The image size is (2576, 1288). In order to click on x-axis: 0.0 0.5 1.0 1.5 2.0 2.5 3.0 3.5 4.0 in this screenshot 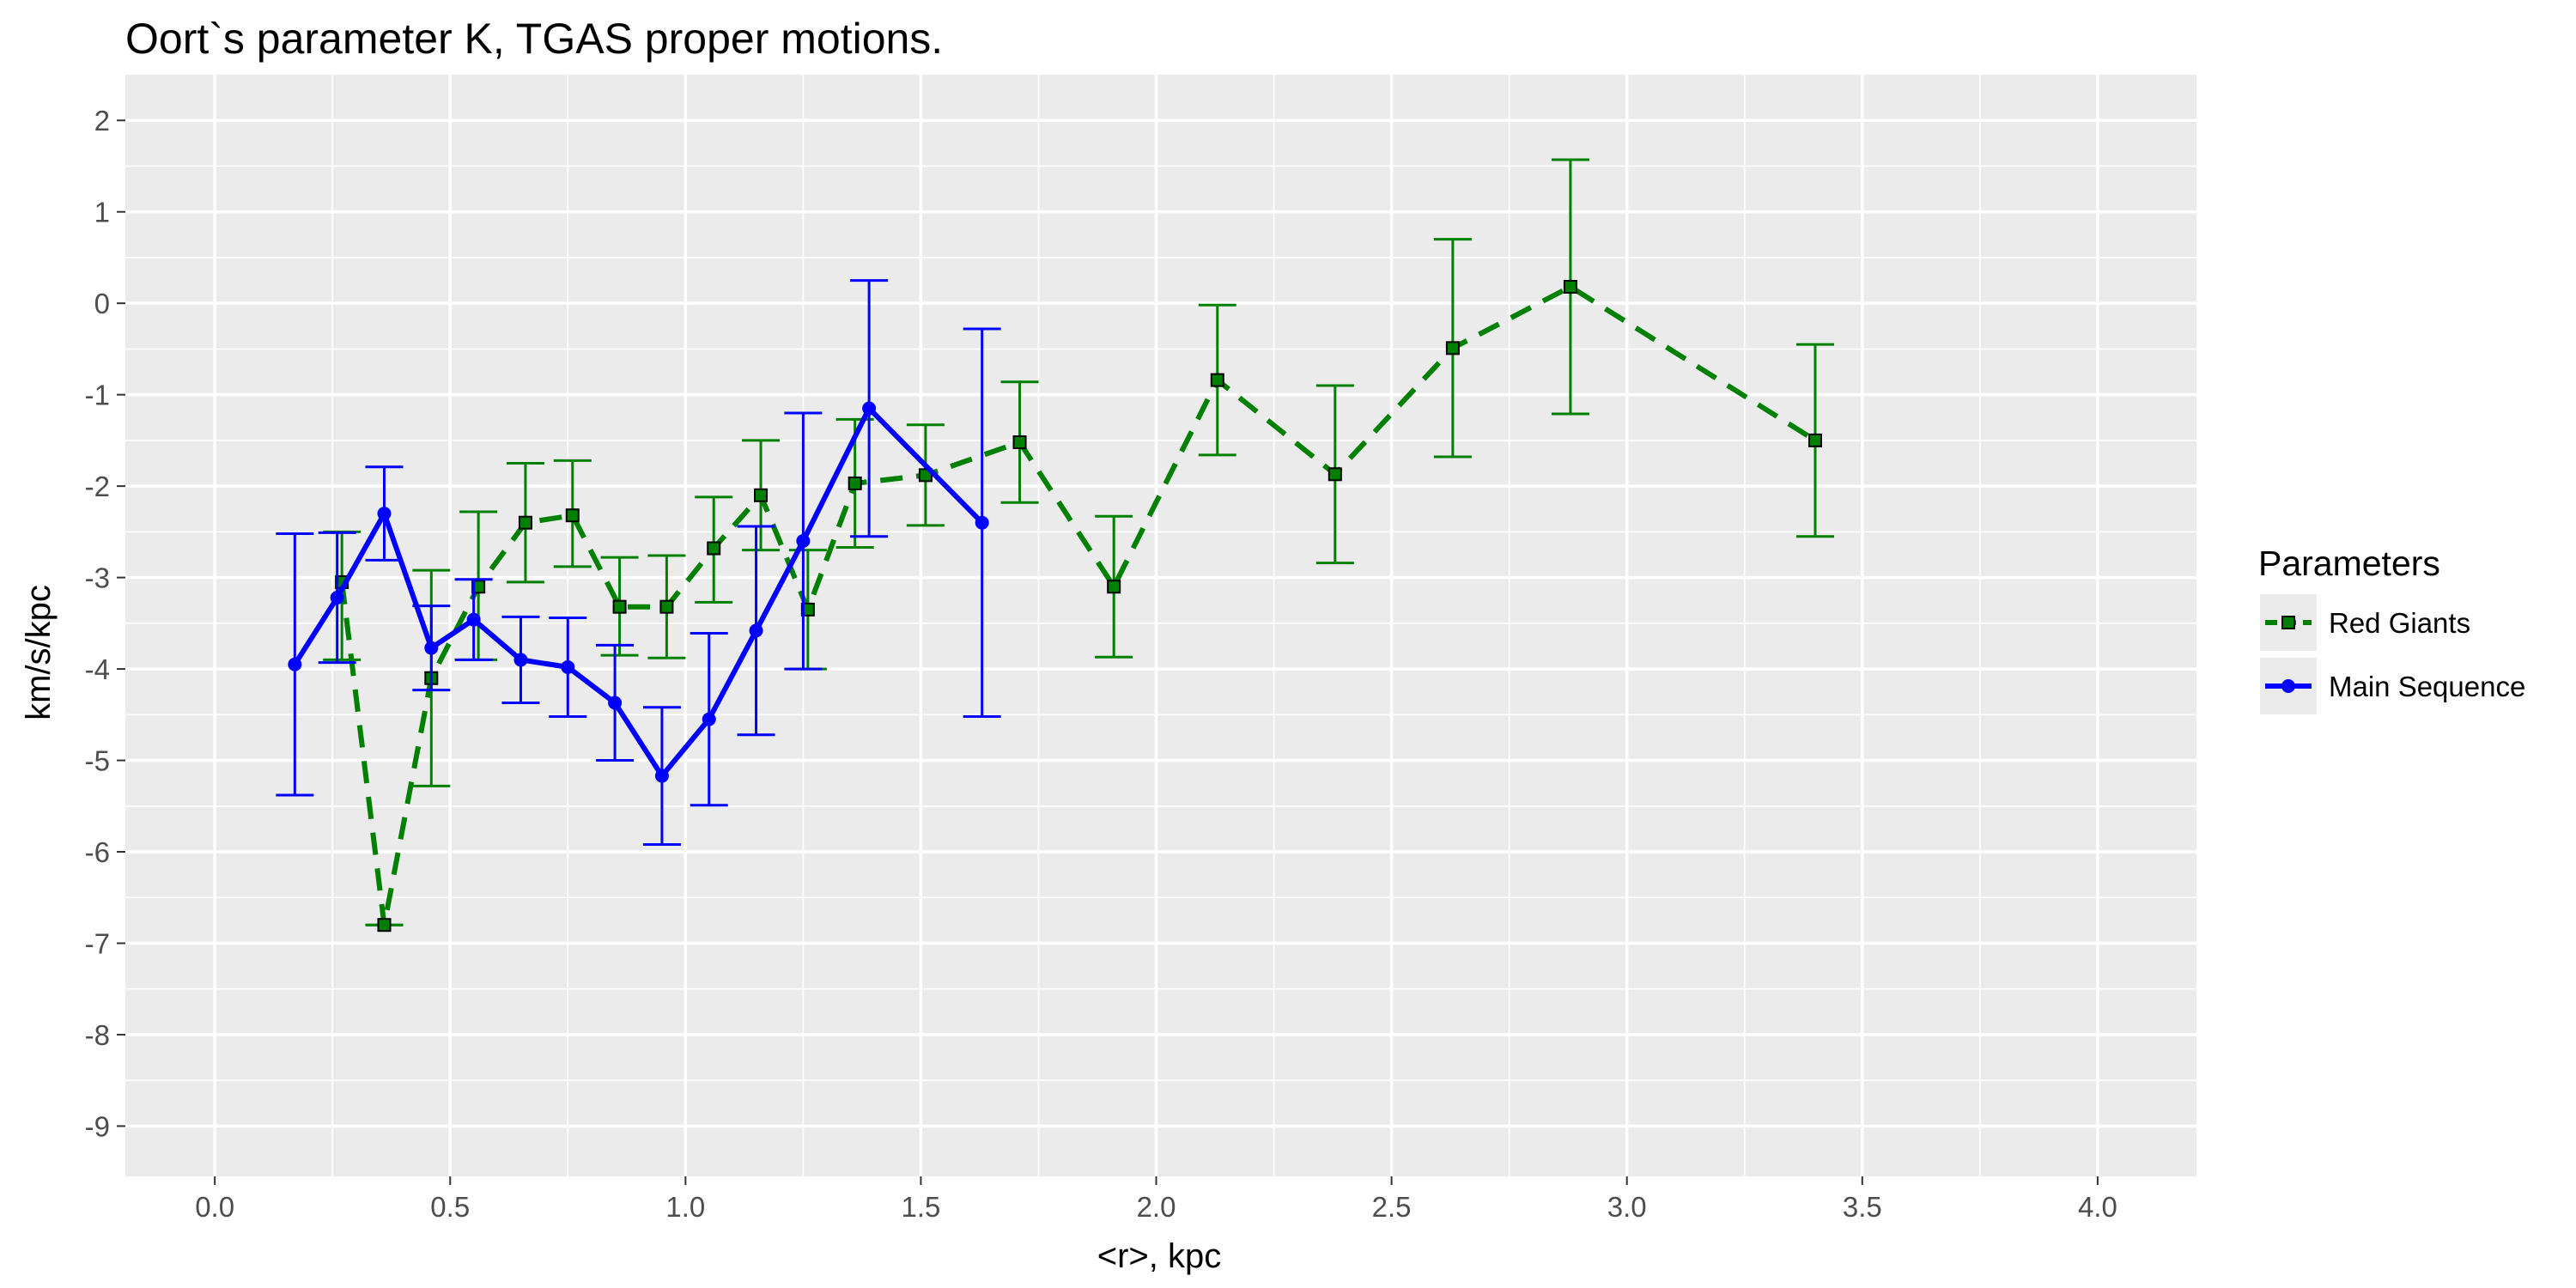, I will do `click(1156, 1199)`.